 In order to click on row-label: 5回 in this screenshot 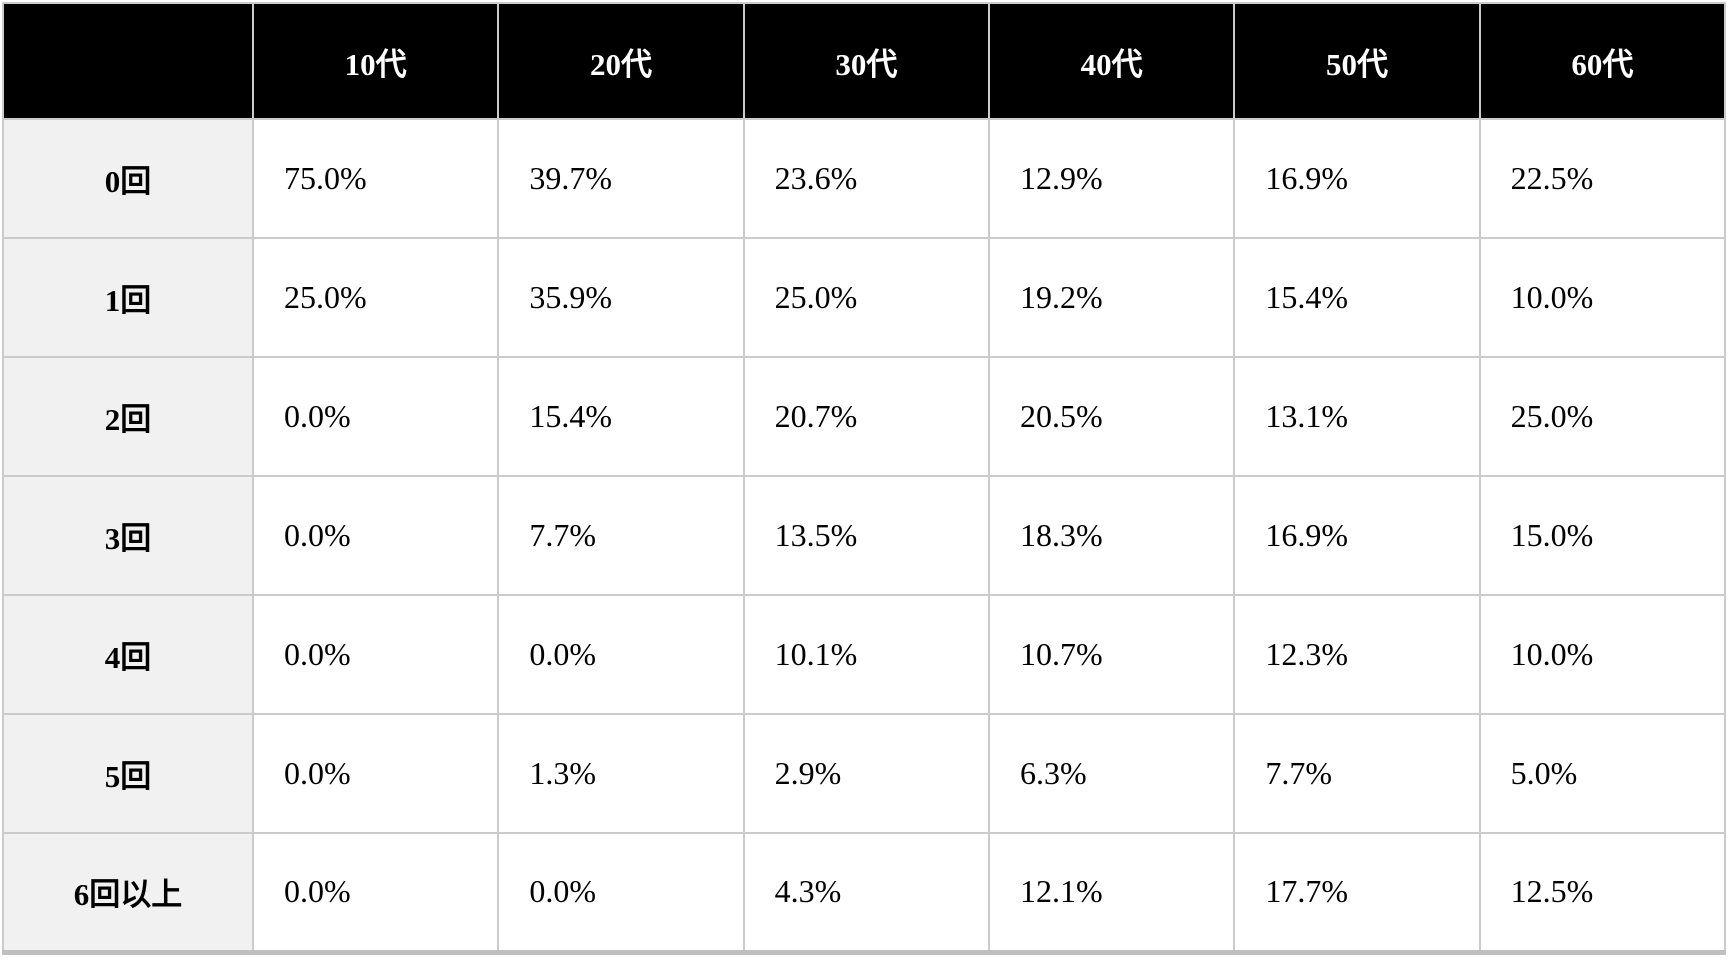, I will do `click(128, 773)`.